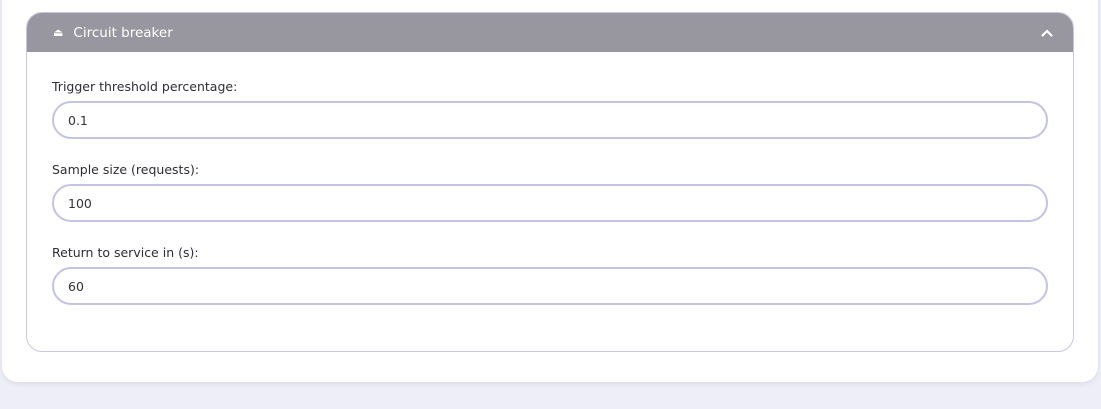  What do you see at coordinates (145, 86) in the screenshot?
I see `field-label: Trigger threshold percentage:` at bounding box center [145, 86].